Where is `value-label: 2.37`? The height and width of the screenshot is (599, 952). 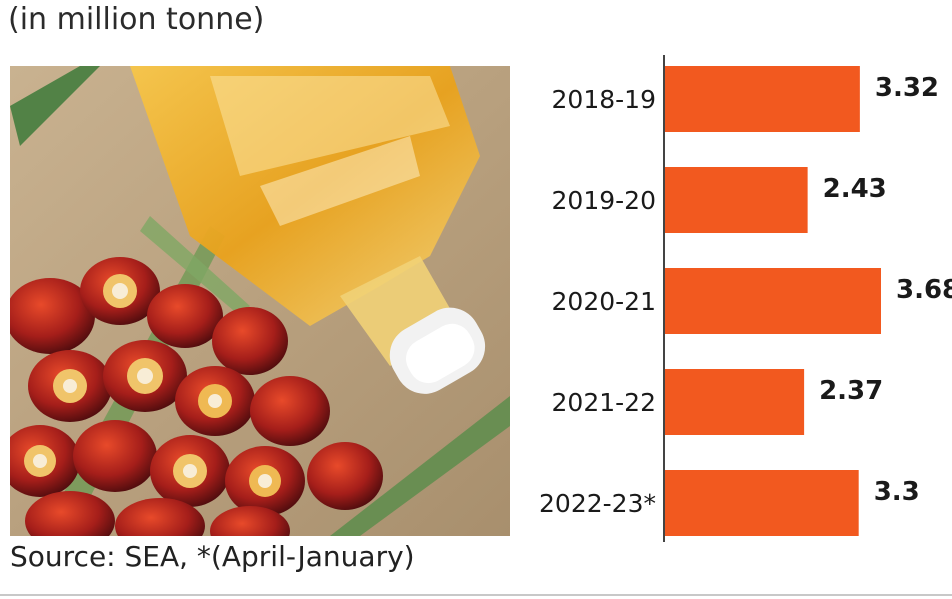 value-label: 2.37 is located at coordinates (851, 391).